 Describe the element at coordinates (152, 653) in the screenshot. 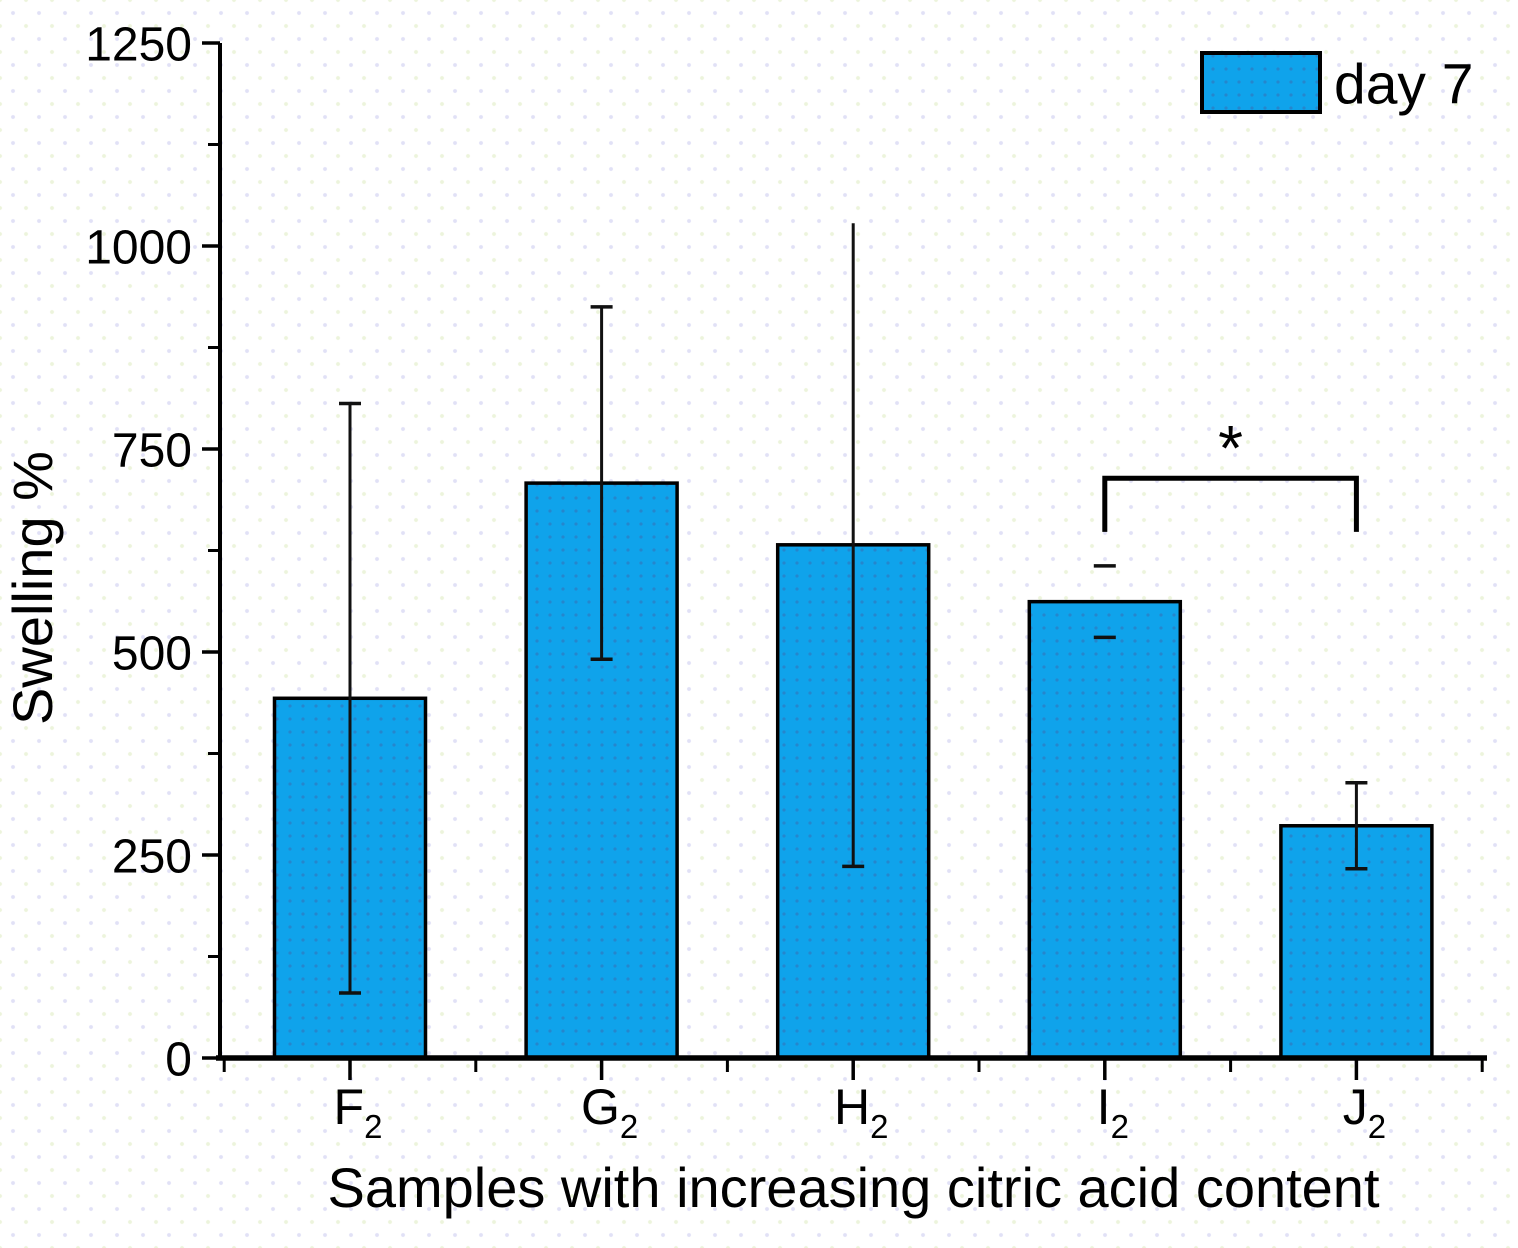

I see `y-tick-label: 500` at that location.